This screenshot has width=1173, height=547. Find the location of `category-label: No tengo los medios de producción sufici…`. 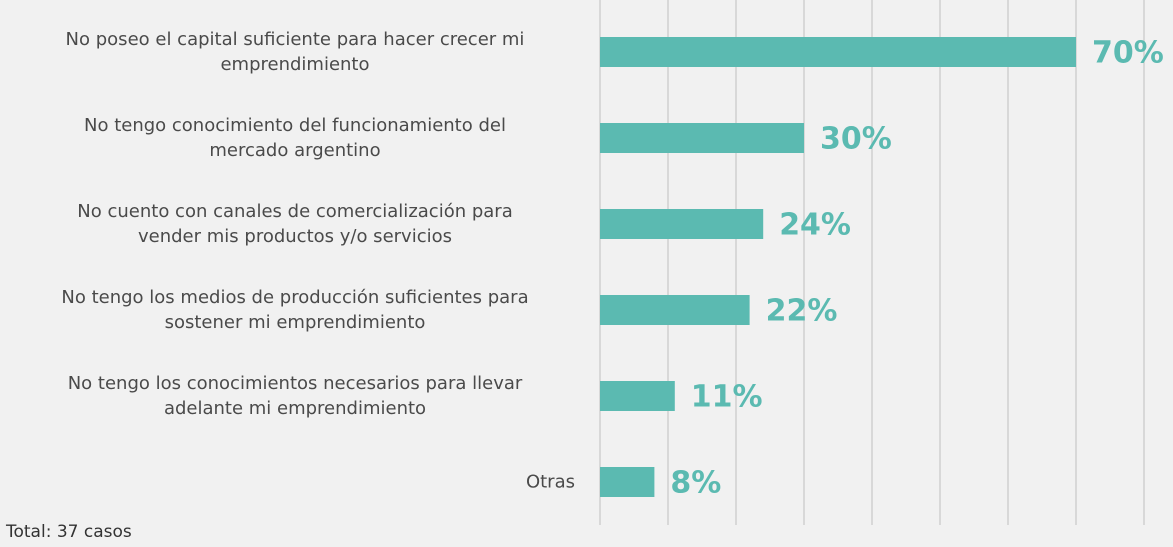

category-label: No tengo los medios de producción sufici… is located at coordinates (295, 310).